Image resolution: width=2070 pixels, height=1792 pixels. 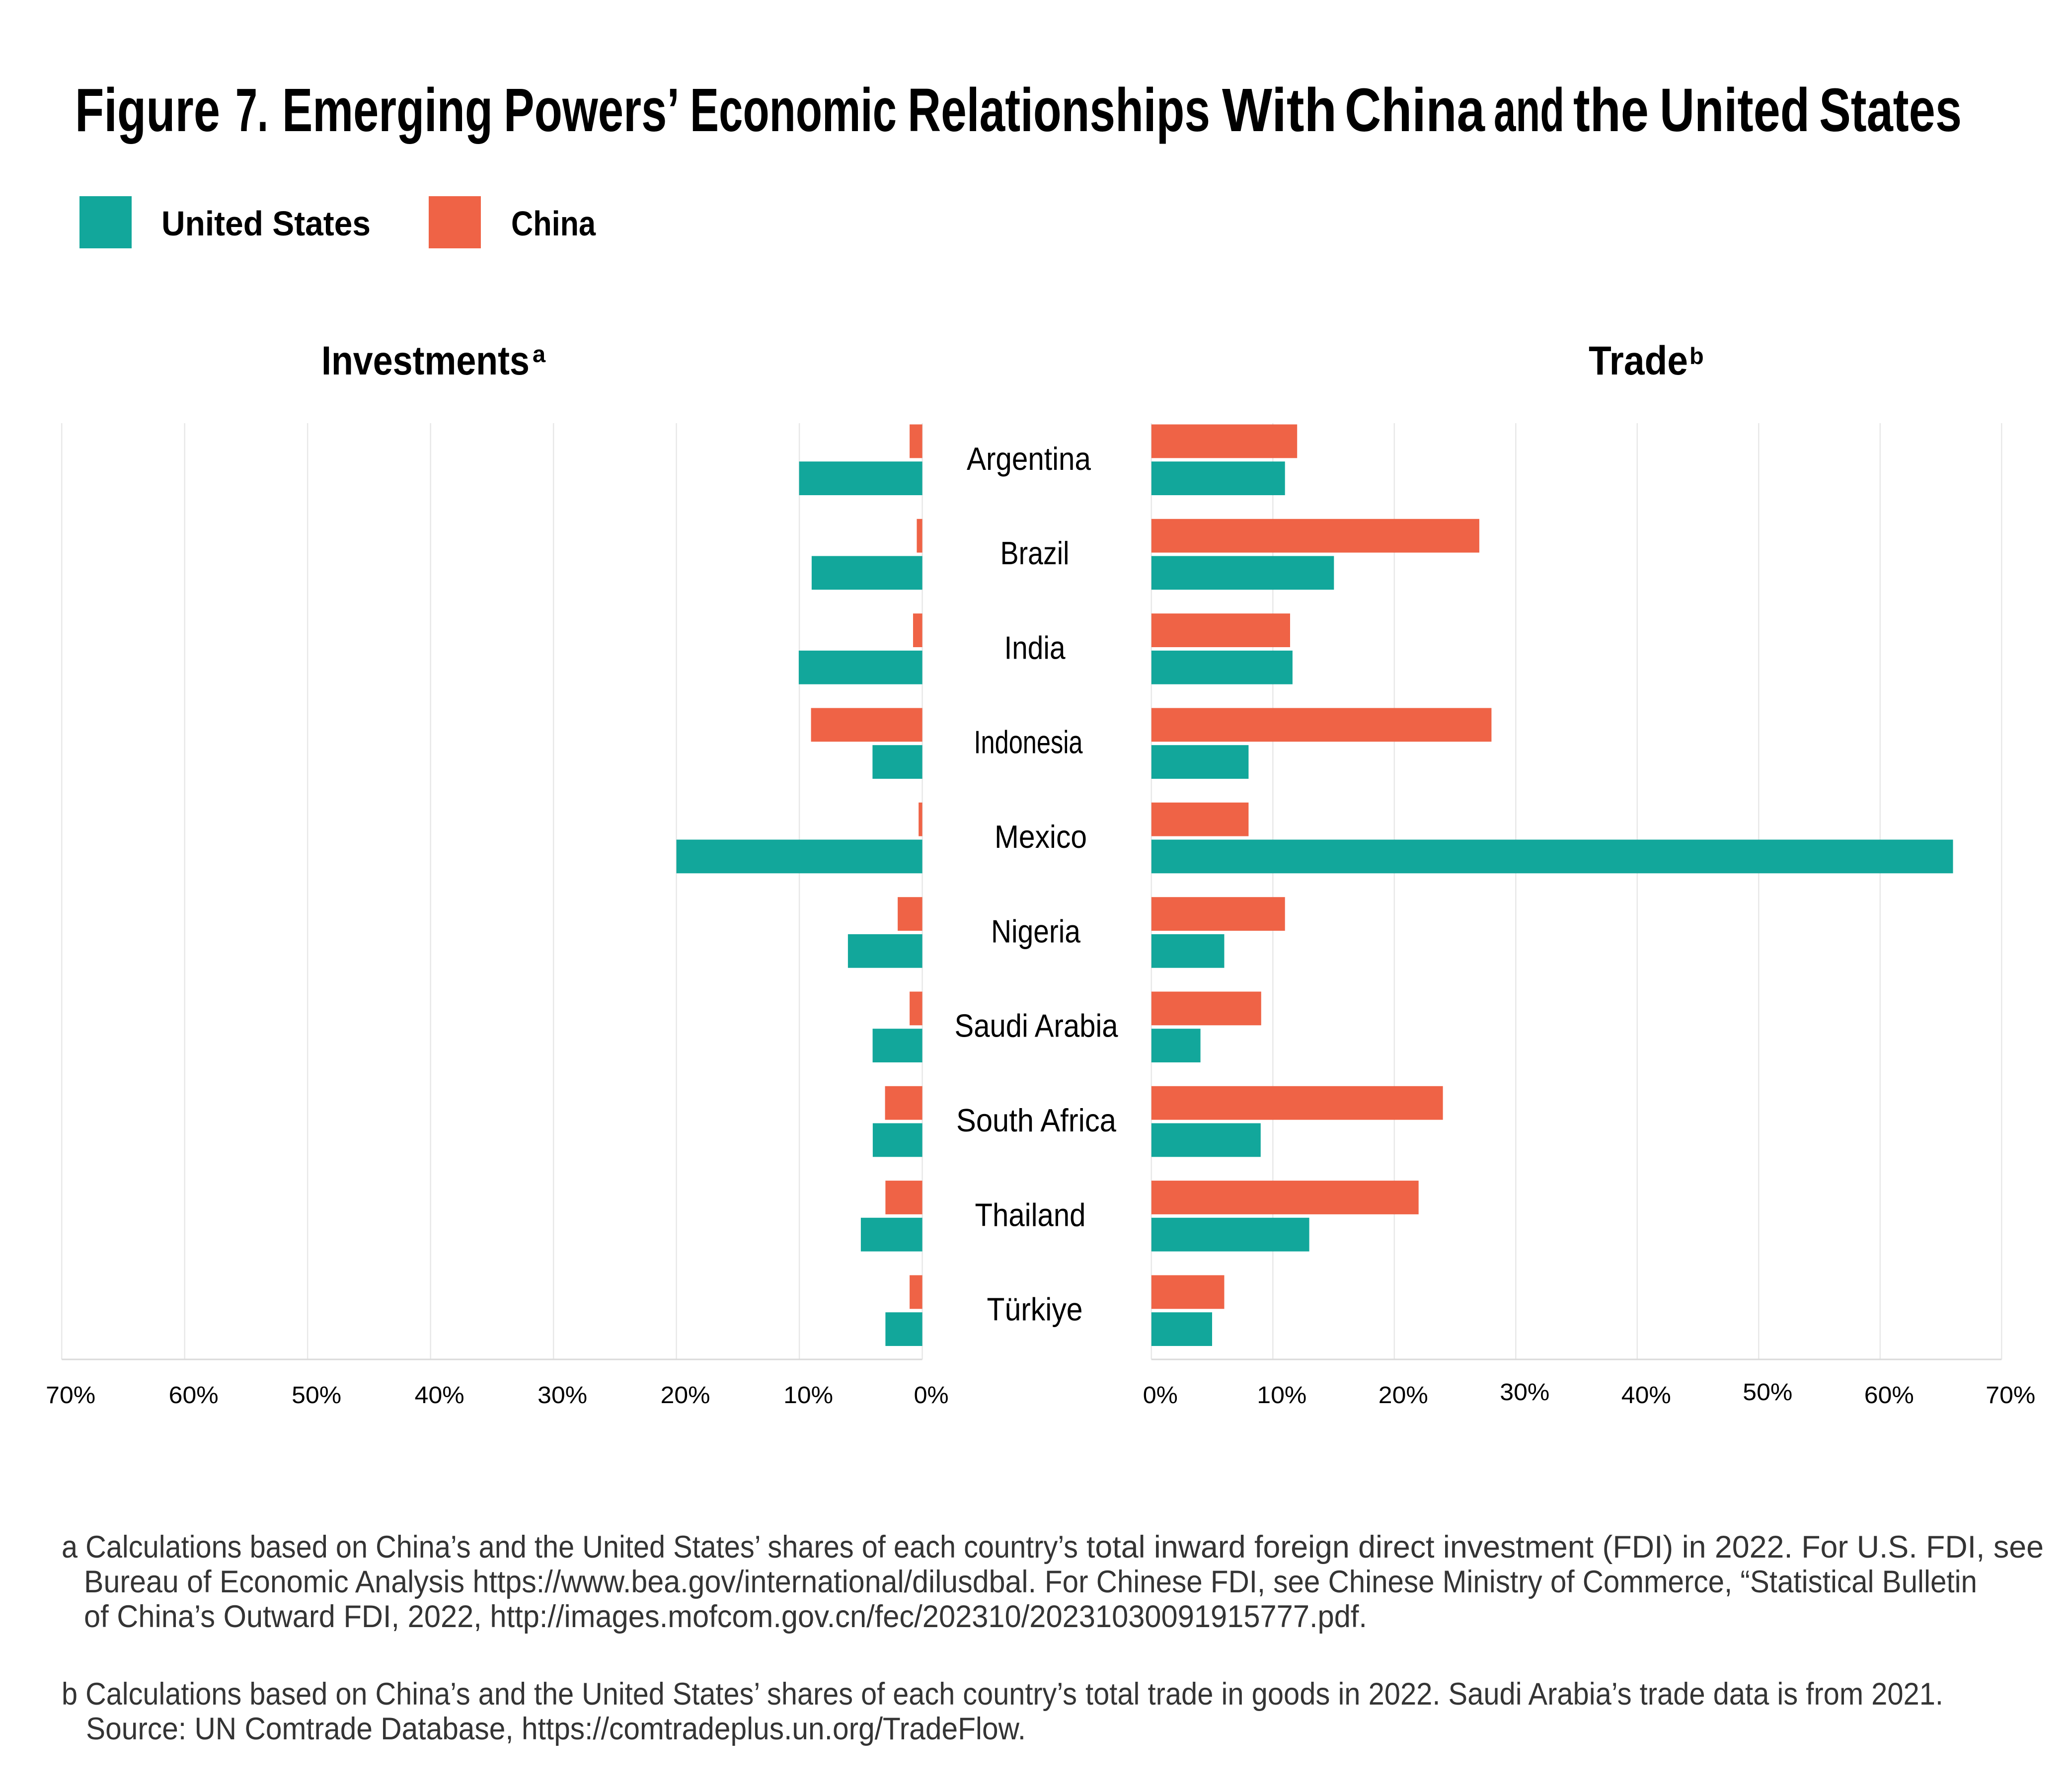 I want to click on svg-text: Argentina, so click(x=1029, y=459).